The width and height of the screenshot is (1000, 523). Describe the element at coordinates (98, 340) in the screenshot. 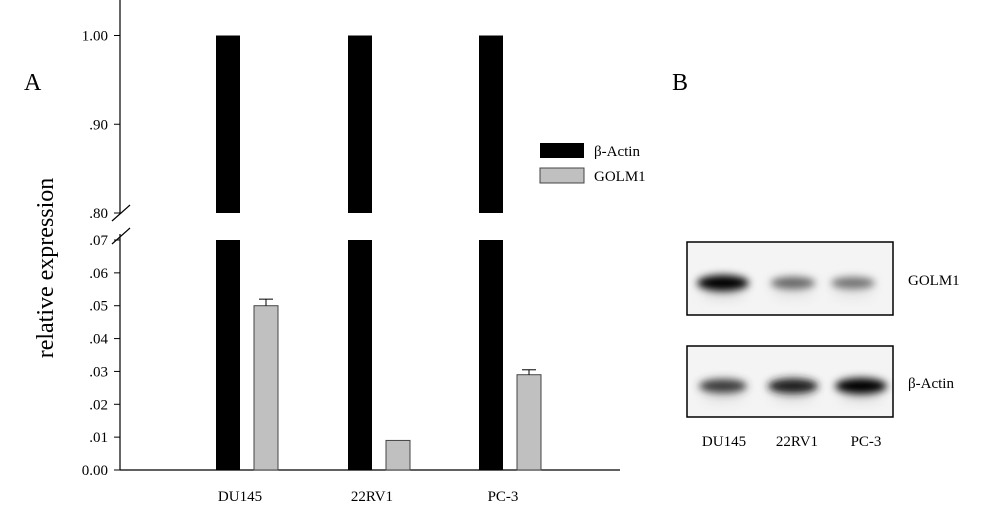

I see `y-tick-label: .04` at that location.